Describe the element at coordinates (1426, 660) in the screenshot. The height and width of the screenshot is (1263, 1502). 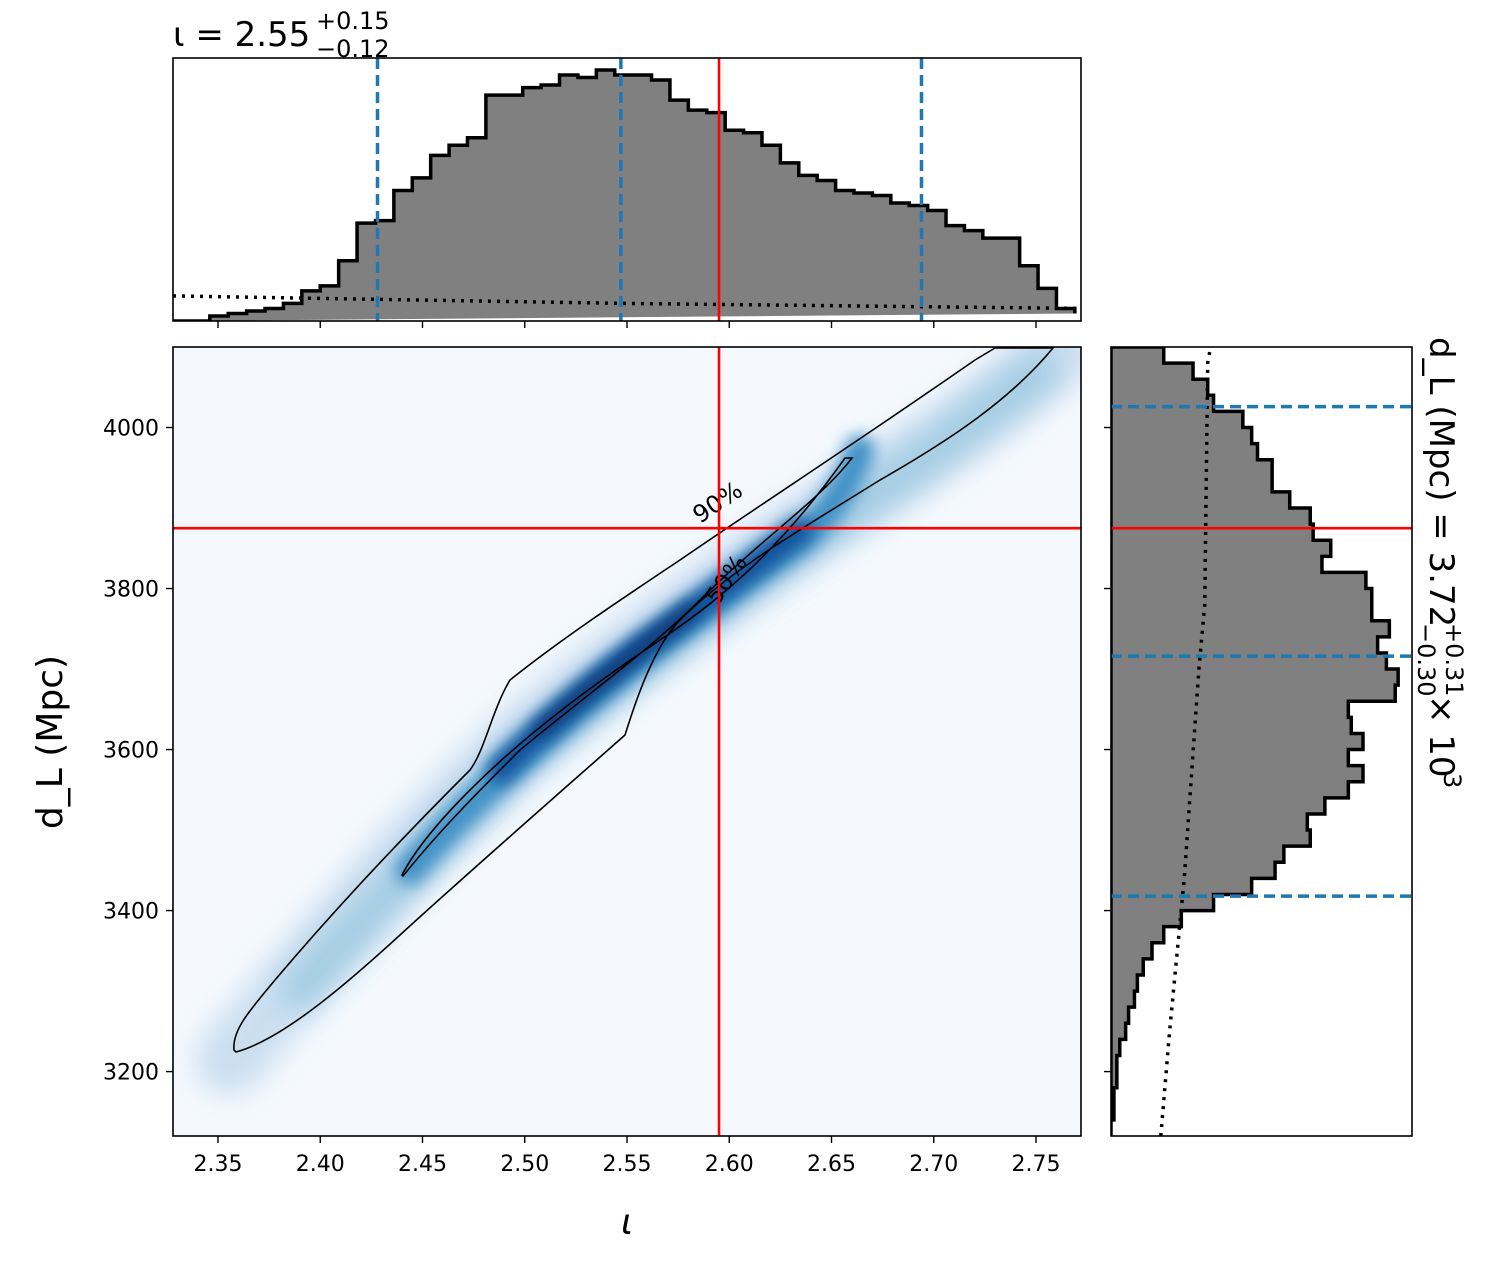
I see `right-label-minus: −0.30` at that location.